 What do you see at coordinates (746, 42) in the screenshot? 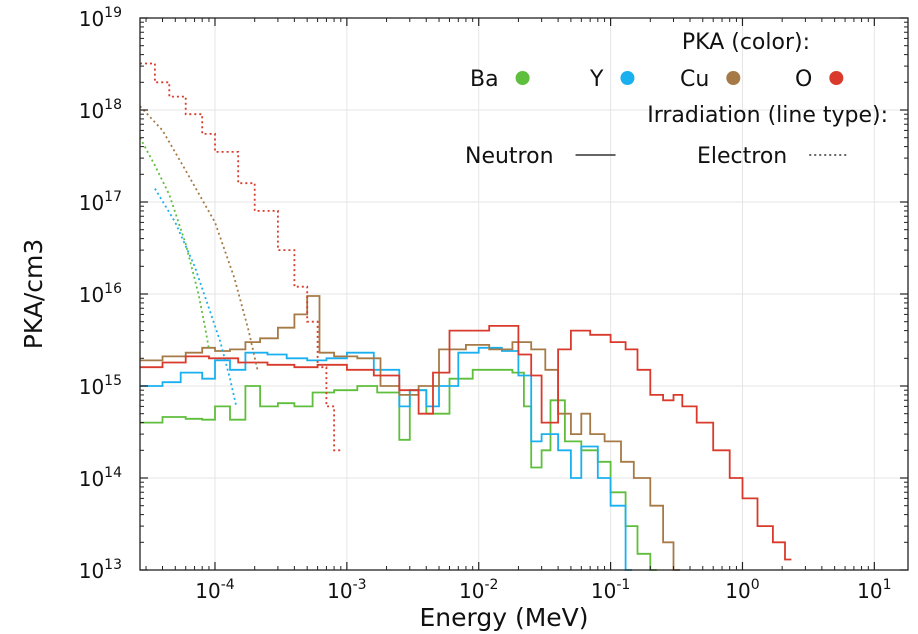
I see `legend-color-title: PKA (color):` at bounding box center [746, 42].